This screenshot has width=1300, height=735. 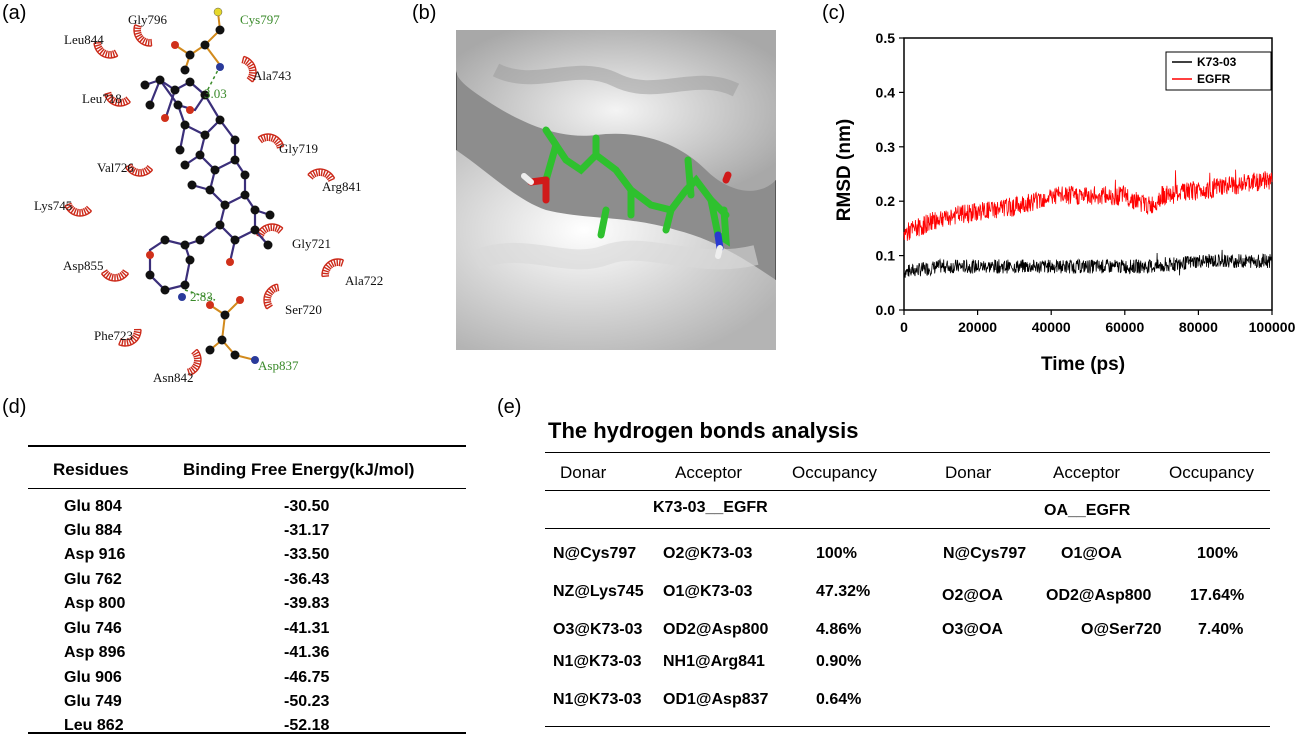 What do you see at coordinates (306, 555) in the screenshot?
I see `energy-cell: -33.50` at bounding box center [306, 555].